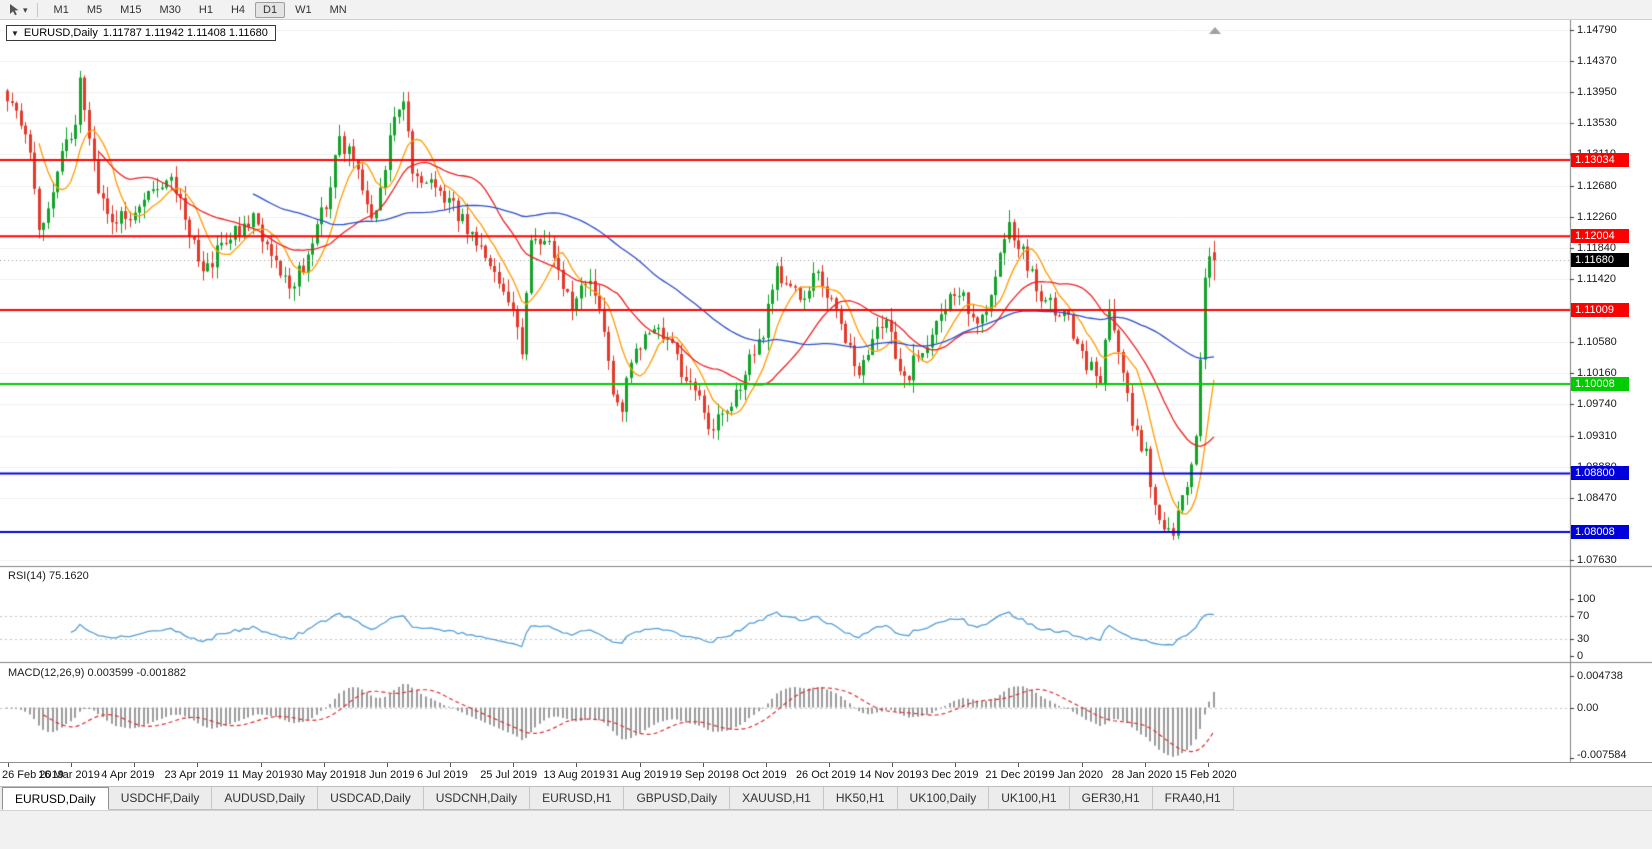 The width and height of the screenshot is (1652, 849). I want to click on date-axis-label: 15 Feb 2020, so click(1205, 775).